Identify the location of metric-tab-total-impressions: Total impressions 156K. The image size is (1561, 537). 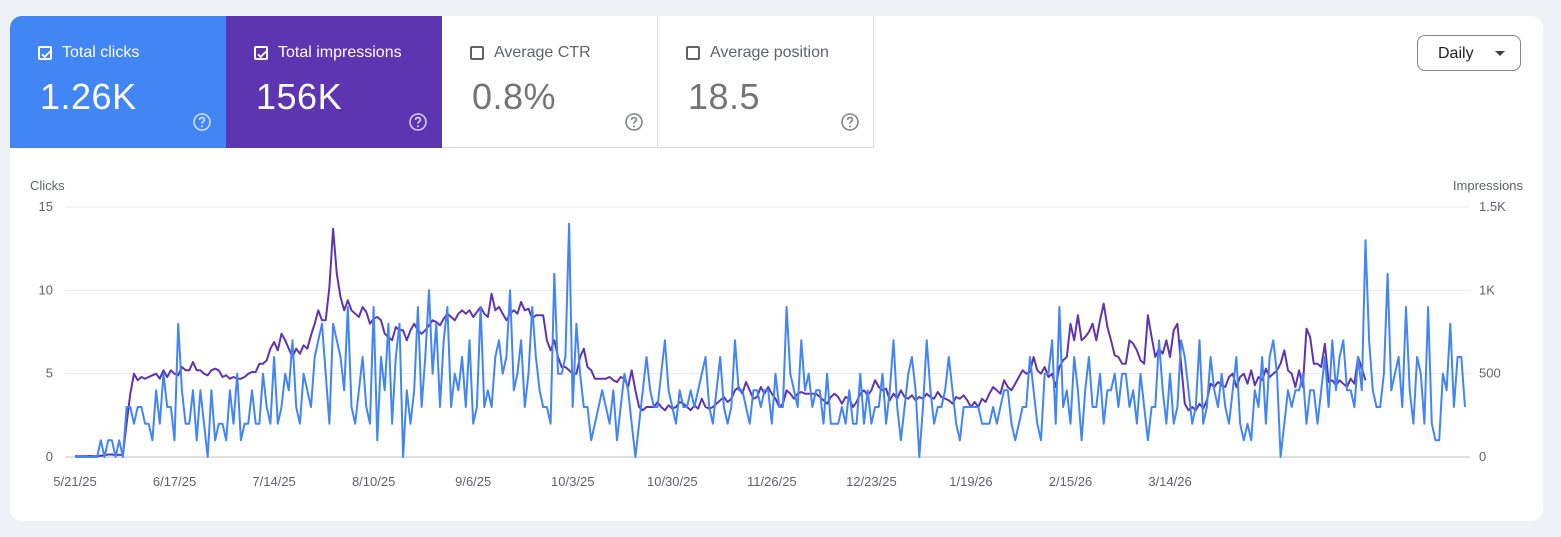
(334, 82).